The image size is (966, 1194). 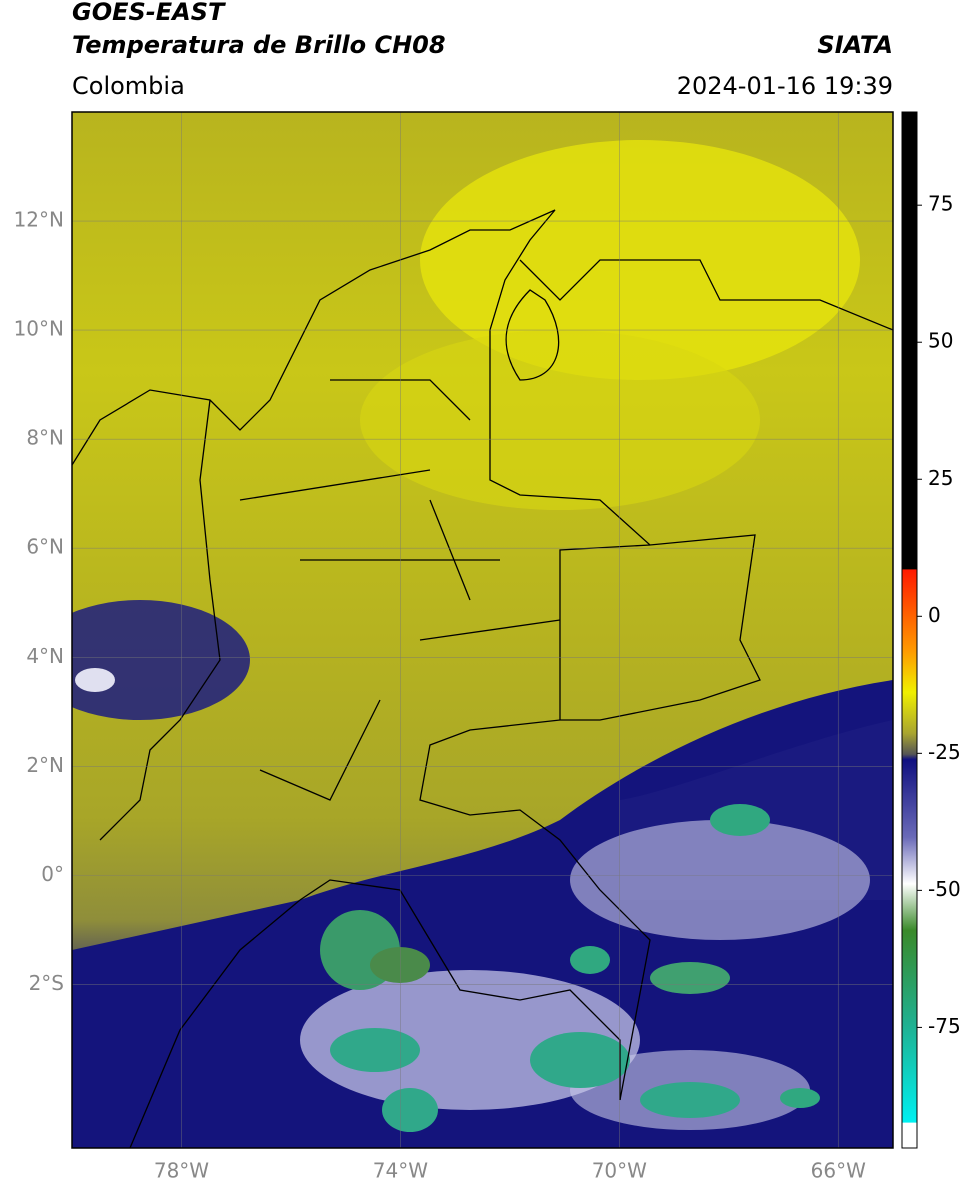 I want to click on datetime: 2024-01-16 19:39, so click(x=785, y=86).